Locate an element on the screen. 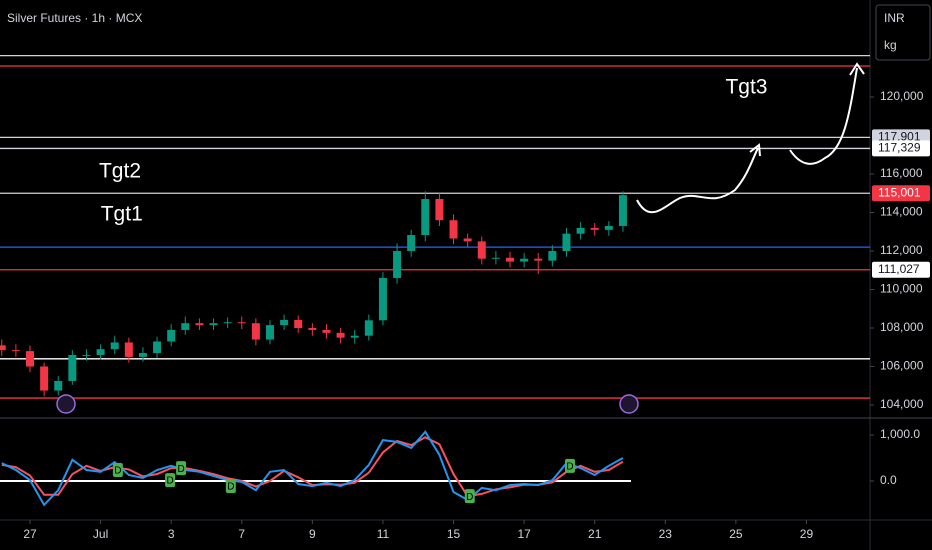 The height and width of the screenshot is (550, 932). y-tick-label: 110,000 is located at coordinates (901, 289).